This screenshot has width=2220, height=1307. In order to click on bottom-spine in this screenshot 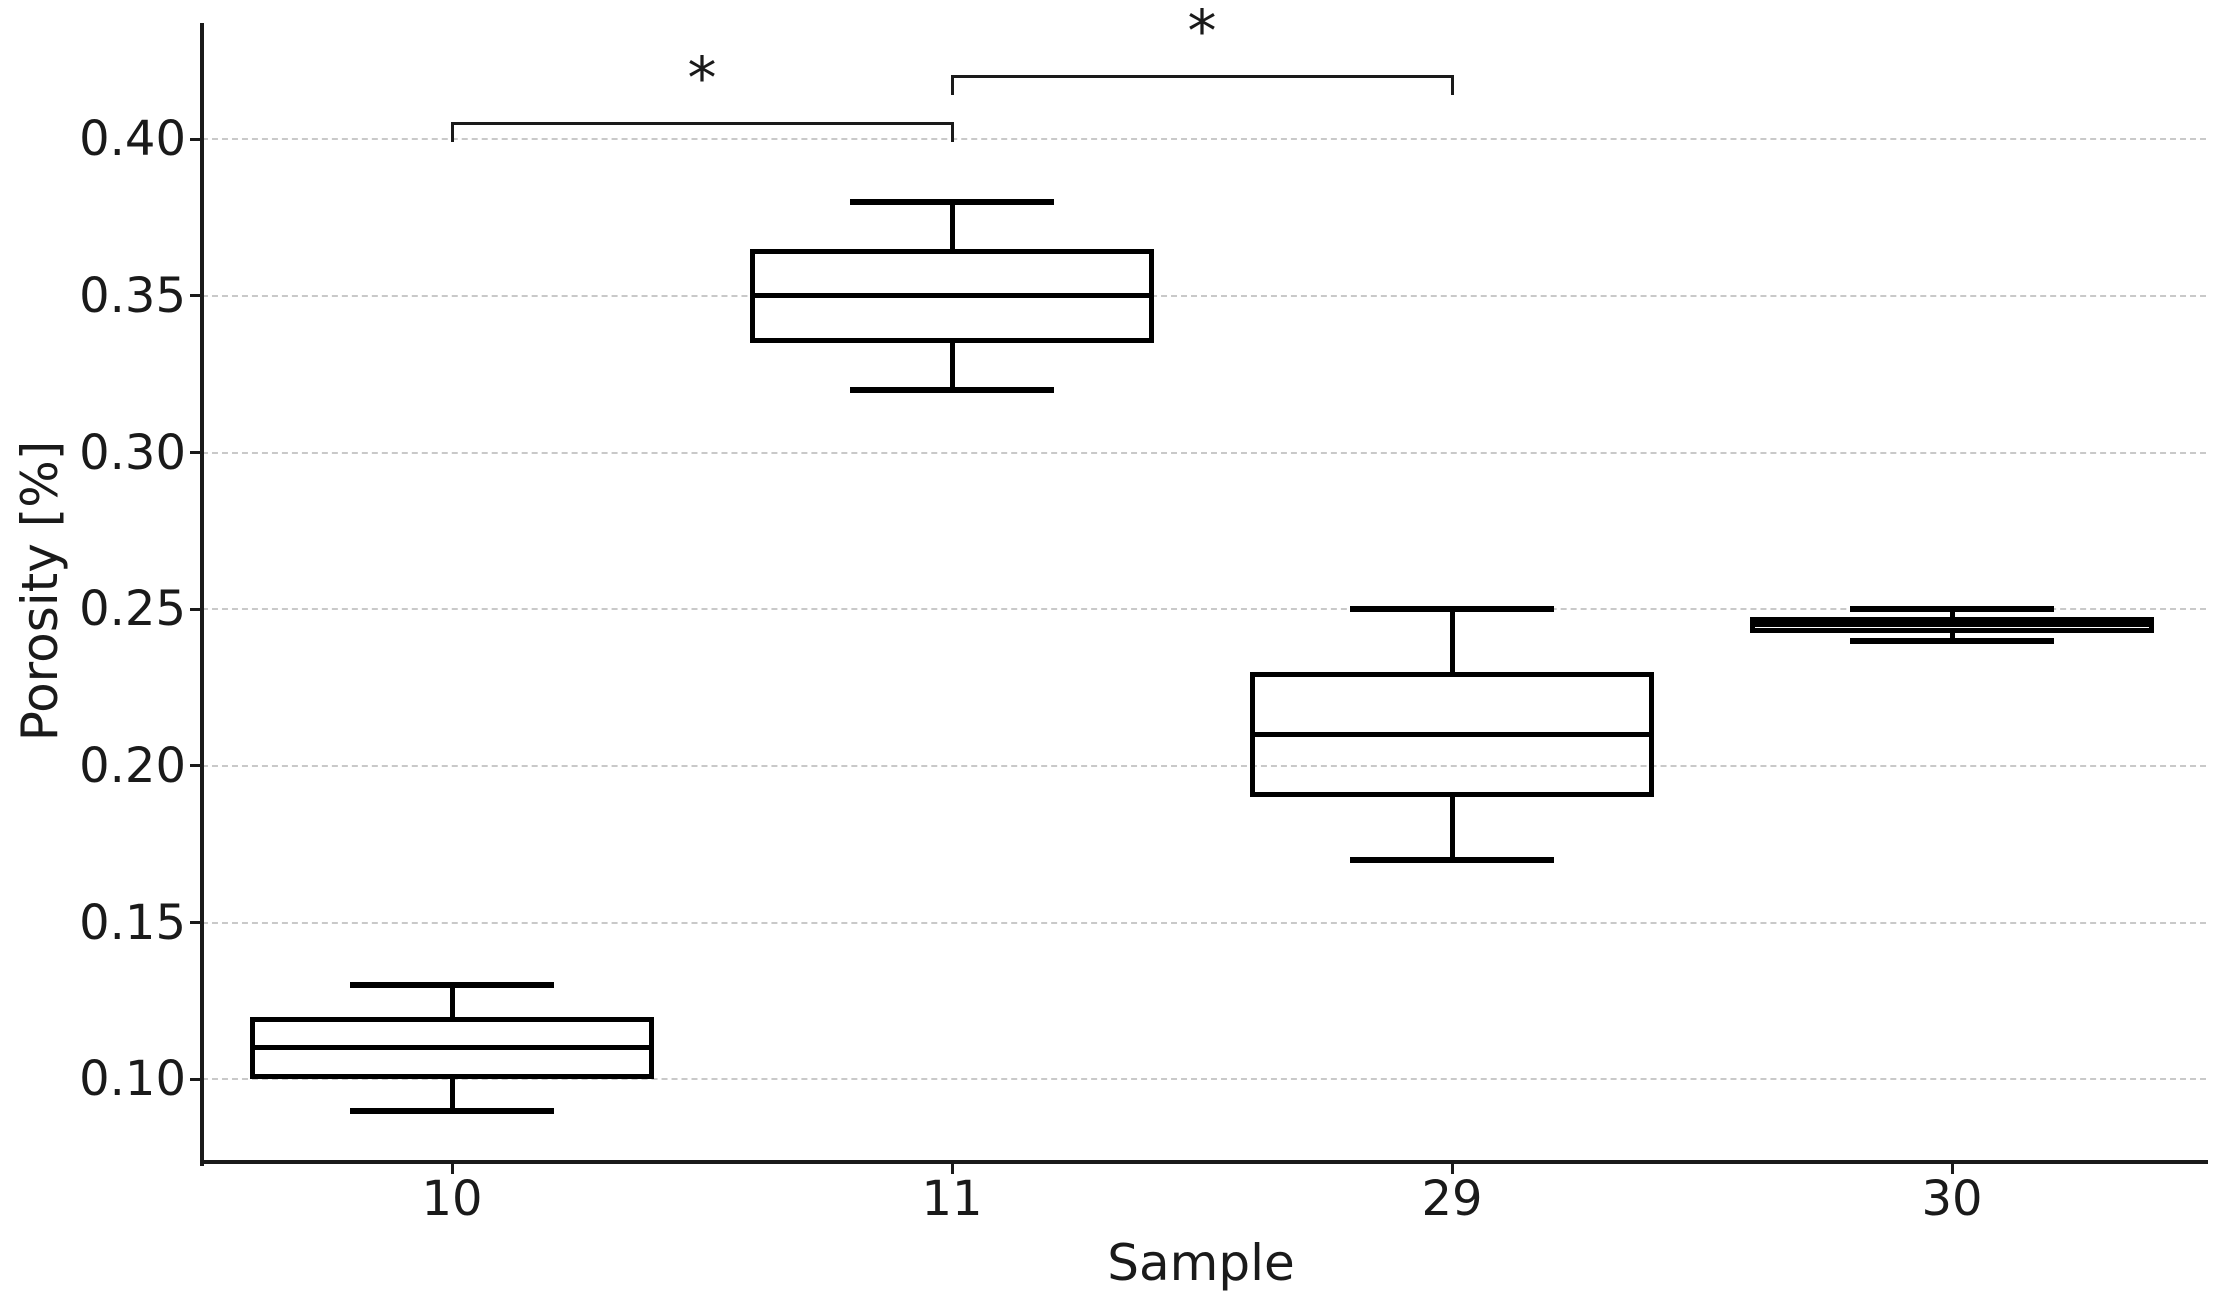, I will do `click(1204, 1162)`.